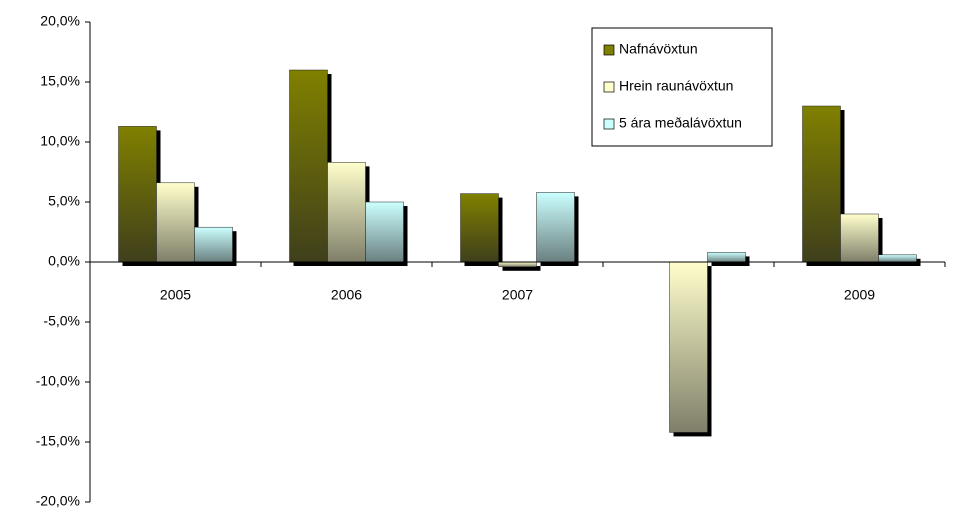 Image resolution: width=955 pixels, height=516 pixels. Describe the element at coordinates (676, 86) in the screenshot. I see `legend-label: Hrein raunávöxtun` at that location.